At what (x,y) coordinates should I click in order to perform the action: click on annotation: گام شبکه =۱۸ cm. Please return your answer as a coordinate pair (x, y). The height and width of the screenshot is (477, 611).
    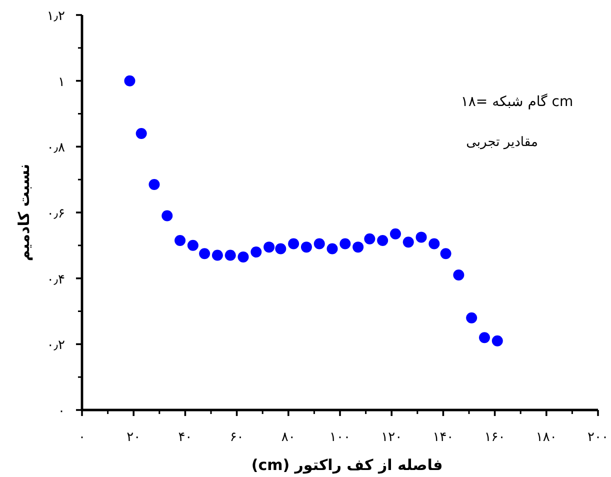
    Looking at the image, I should click on (517, 101).